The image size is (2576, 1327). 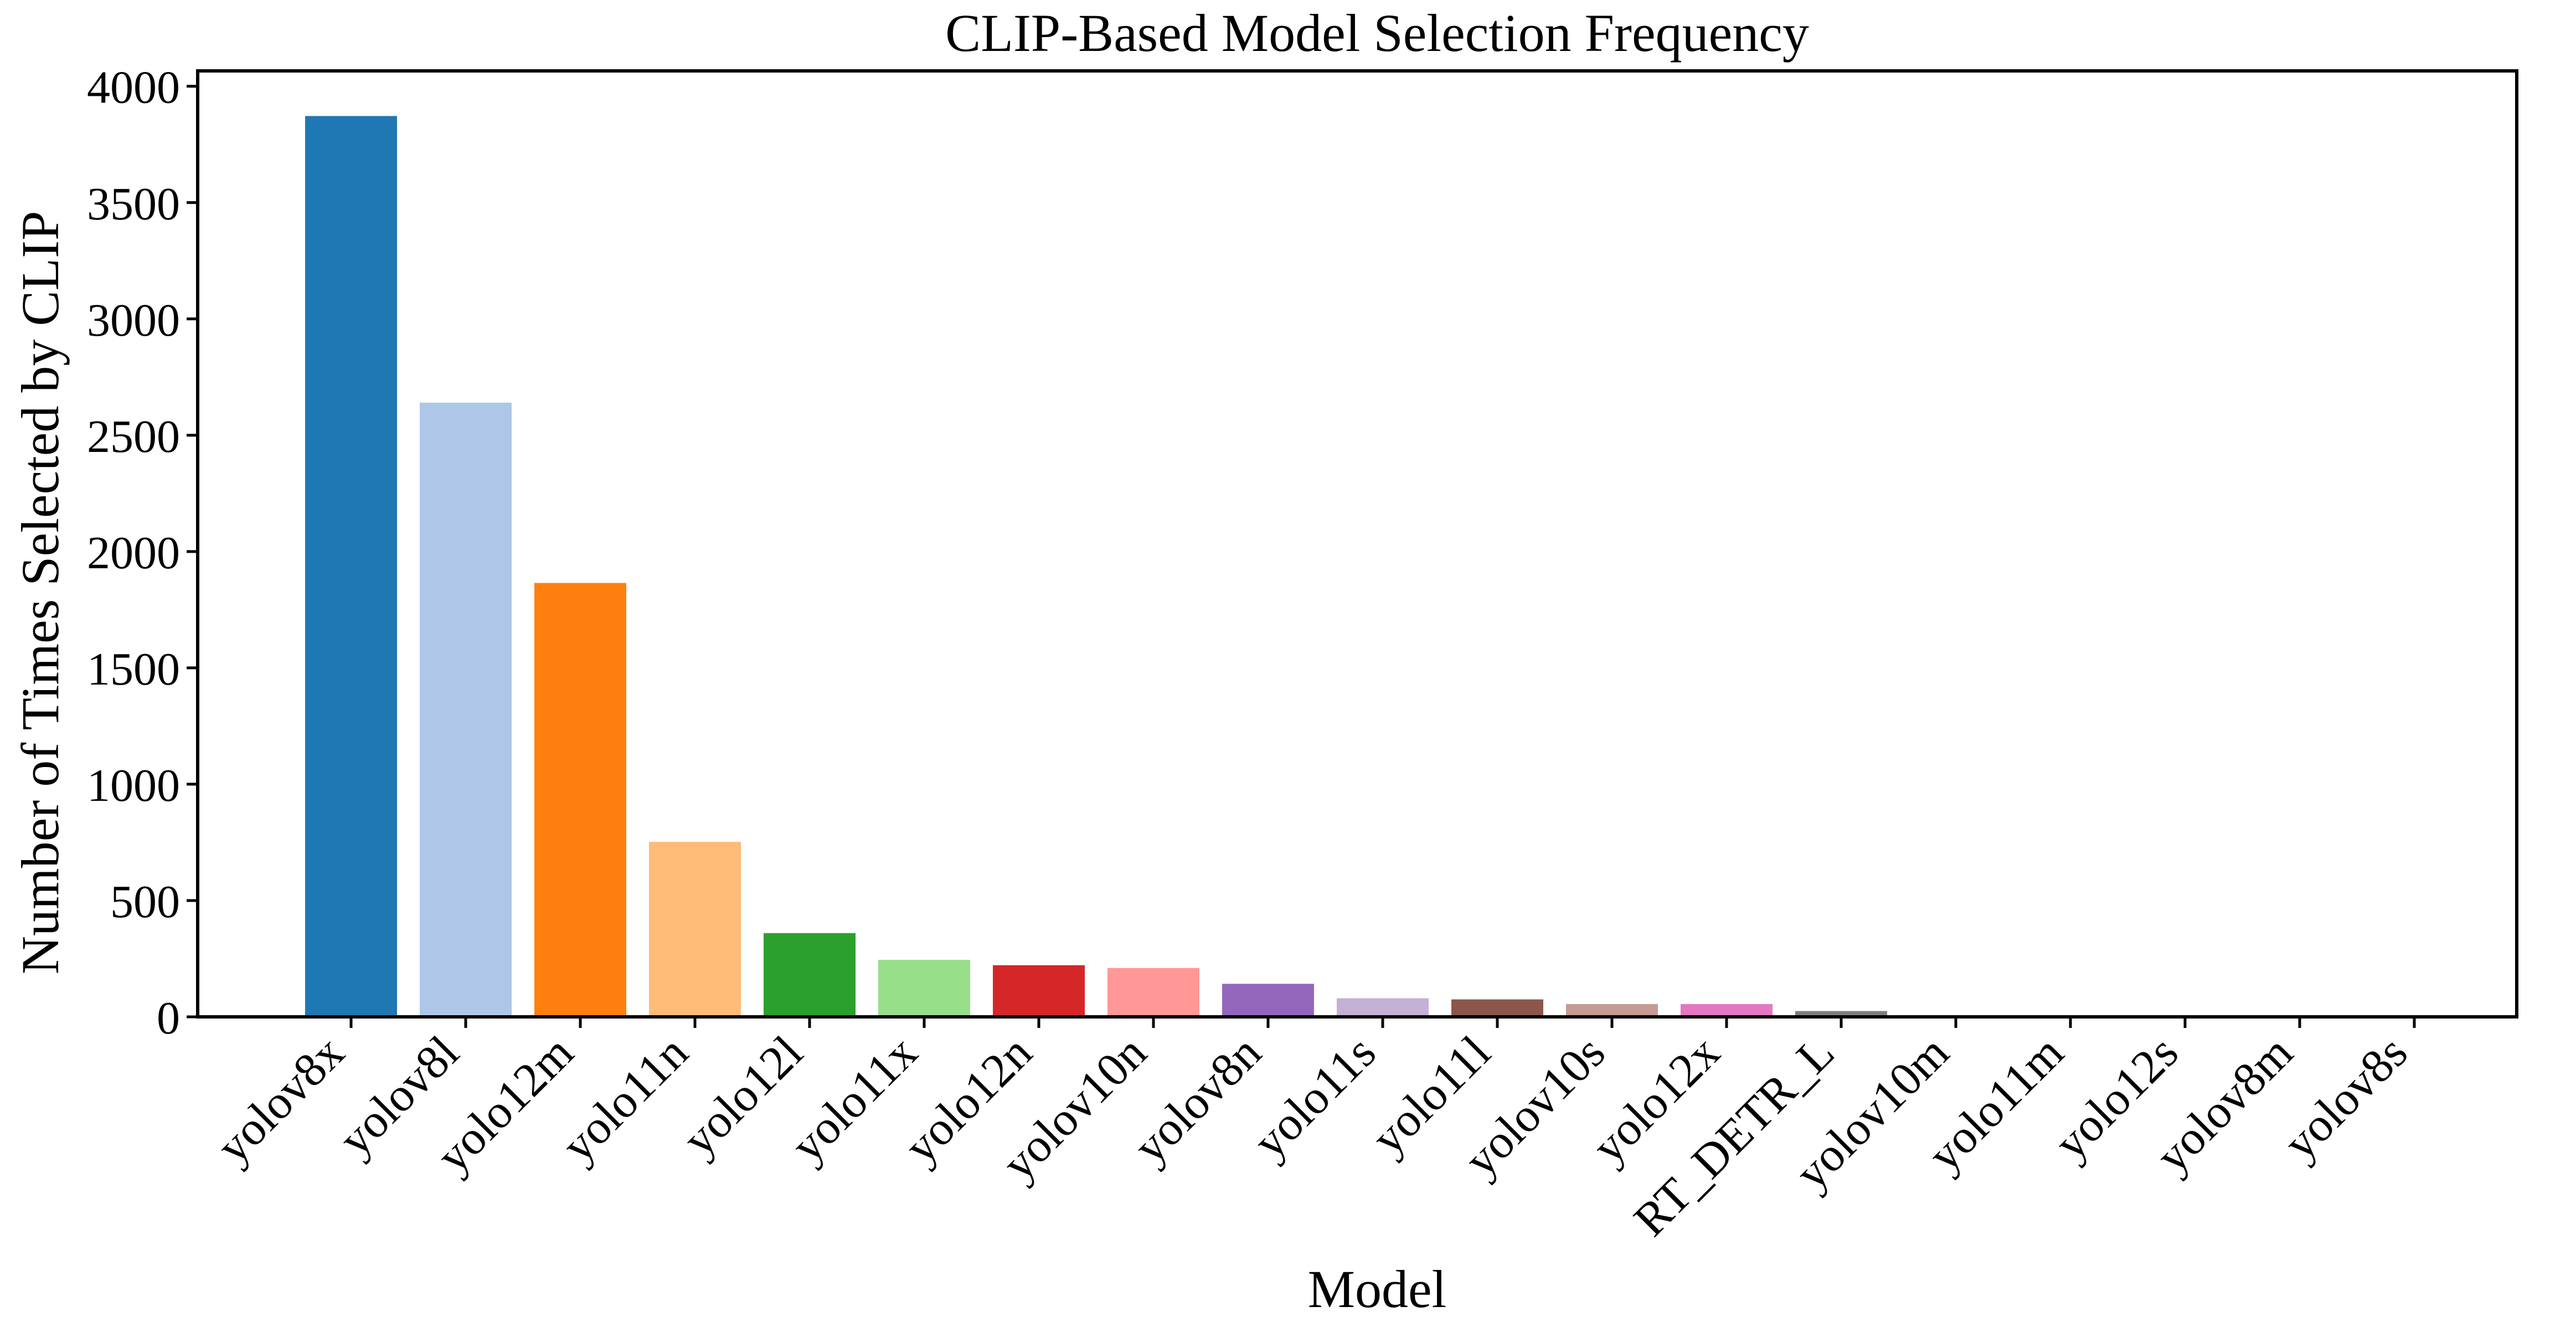 What do you see at coordinates (1268, 1001) in the screenshot?
I see `bar-yolov8n` at bounding box center [1268, 1001].